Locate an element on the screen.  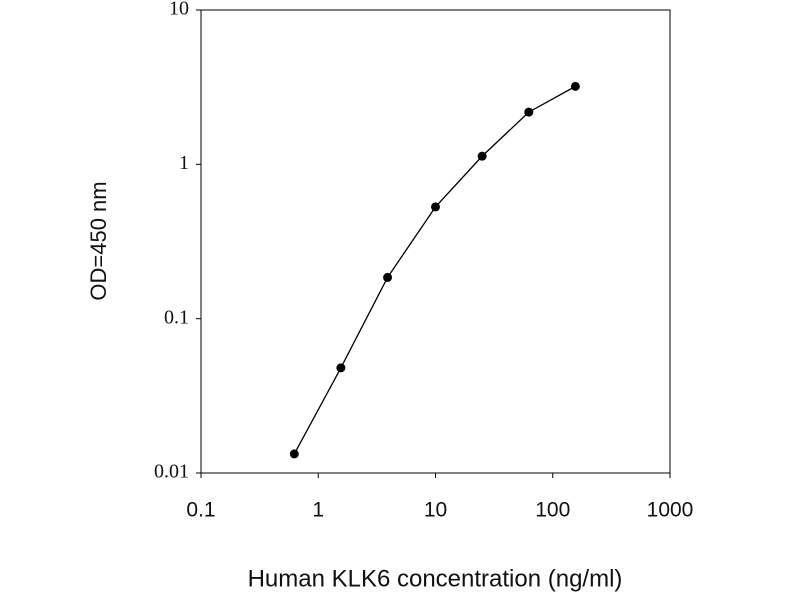
x-tick-label: 1000 is located at coordinates (670, 510).